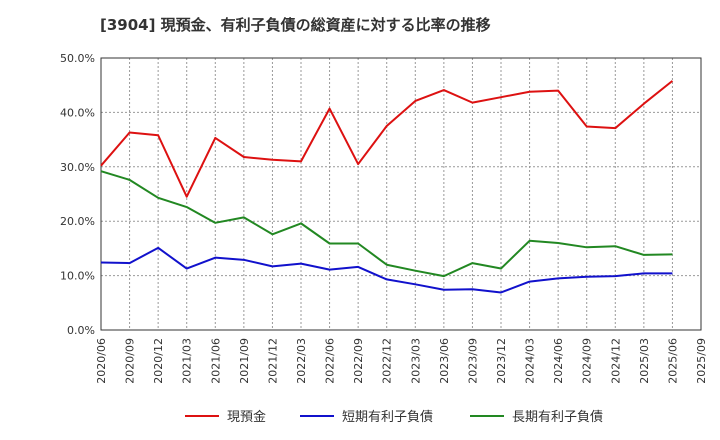 The image size is (720, 440). Describe the element at coordinates (246, 417) in the screenshot. I see `legend-label-1: 現預金` at that location.